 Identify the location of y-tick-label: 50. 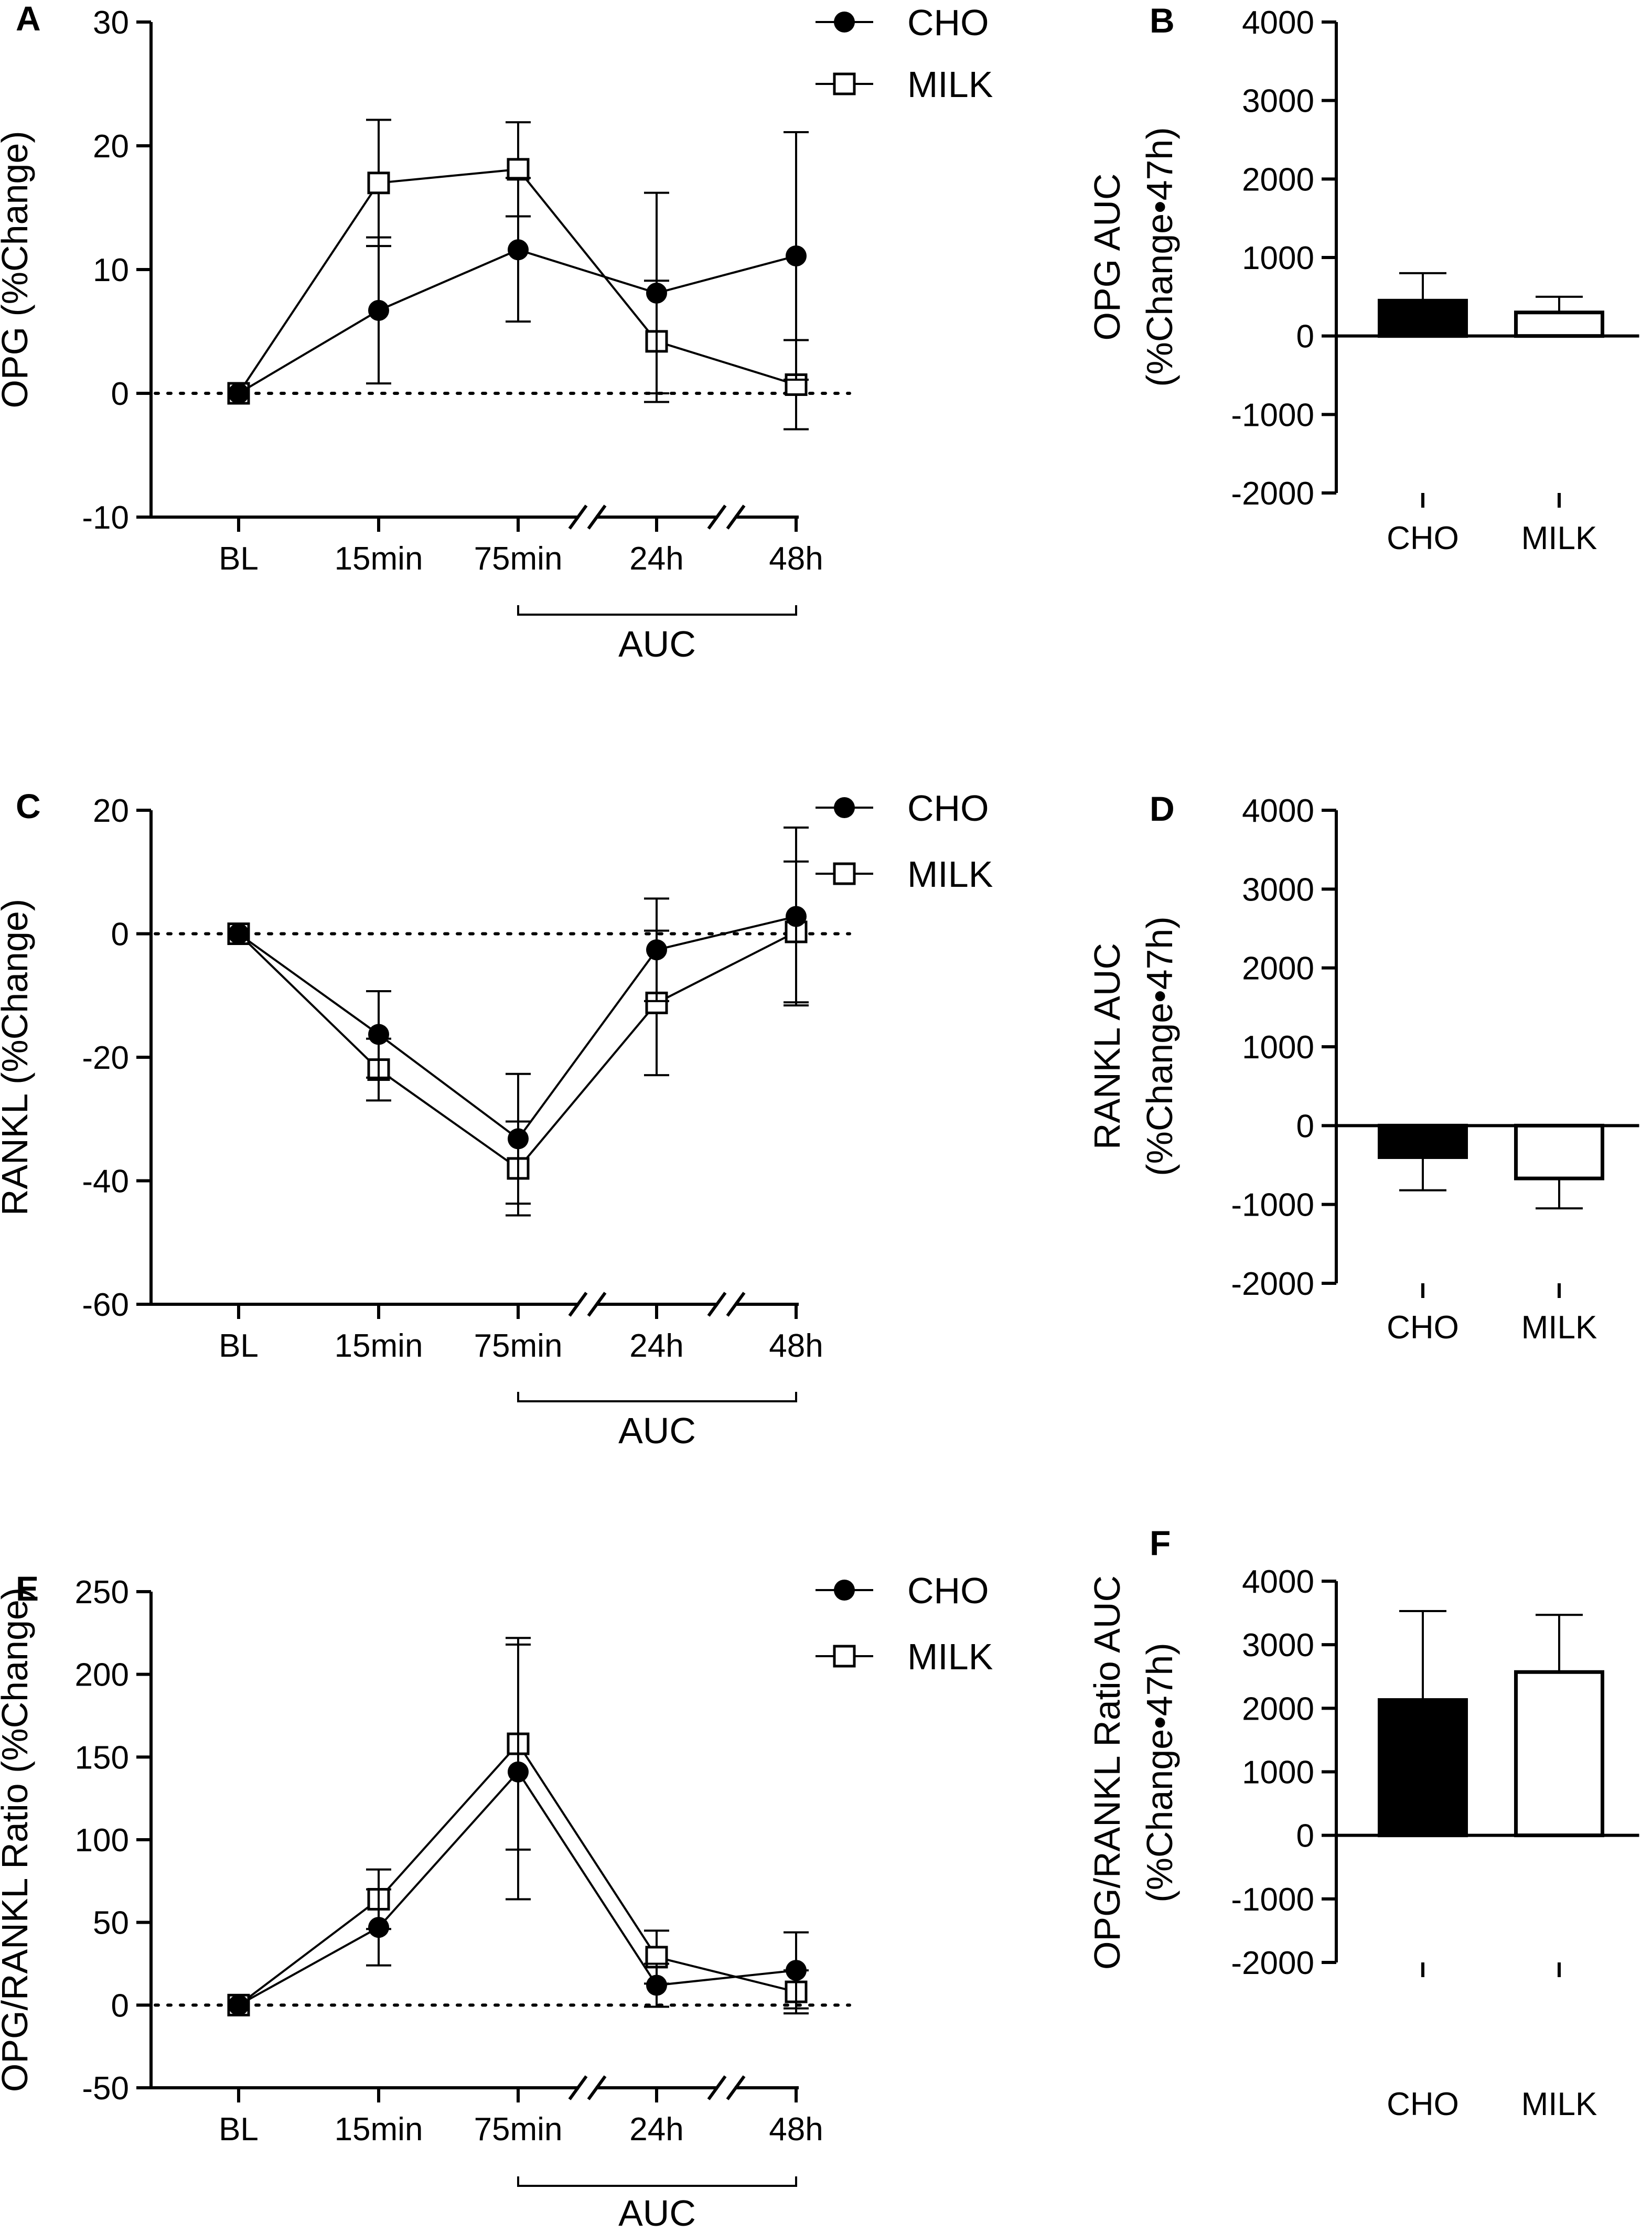
(111, 1923).